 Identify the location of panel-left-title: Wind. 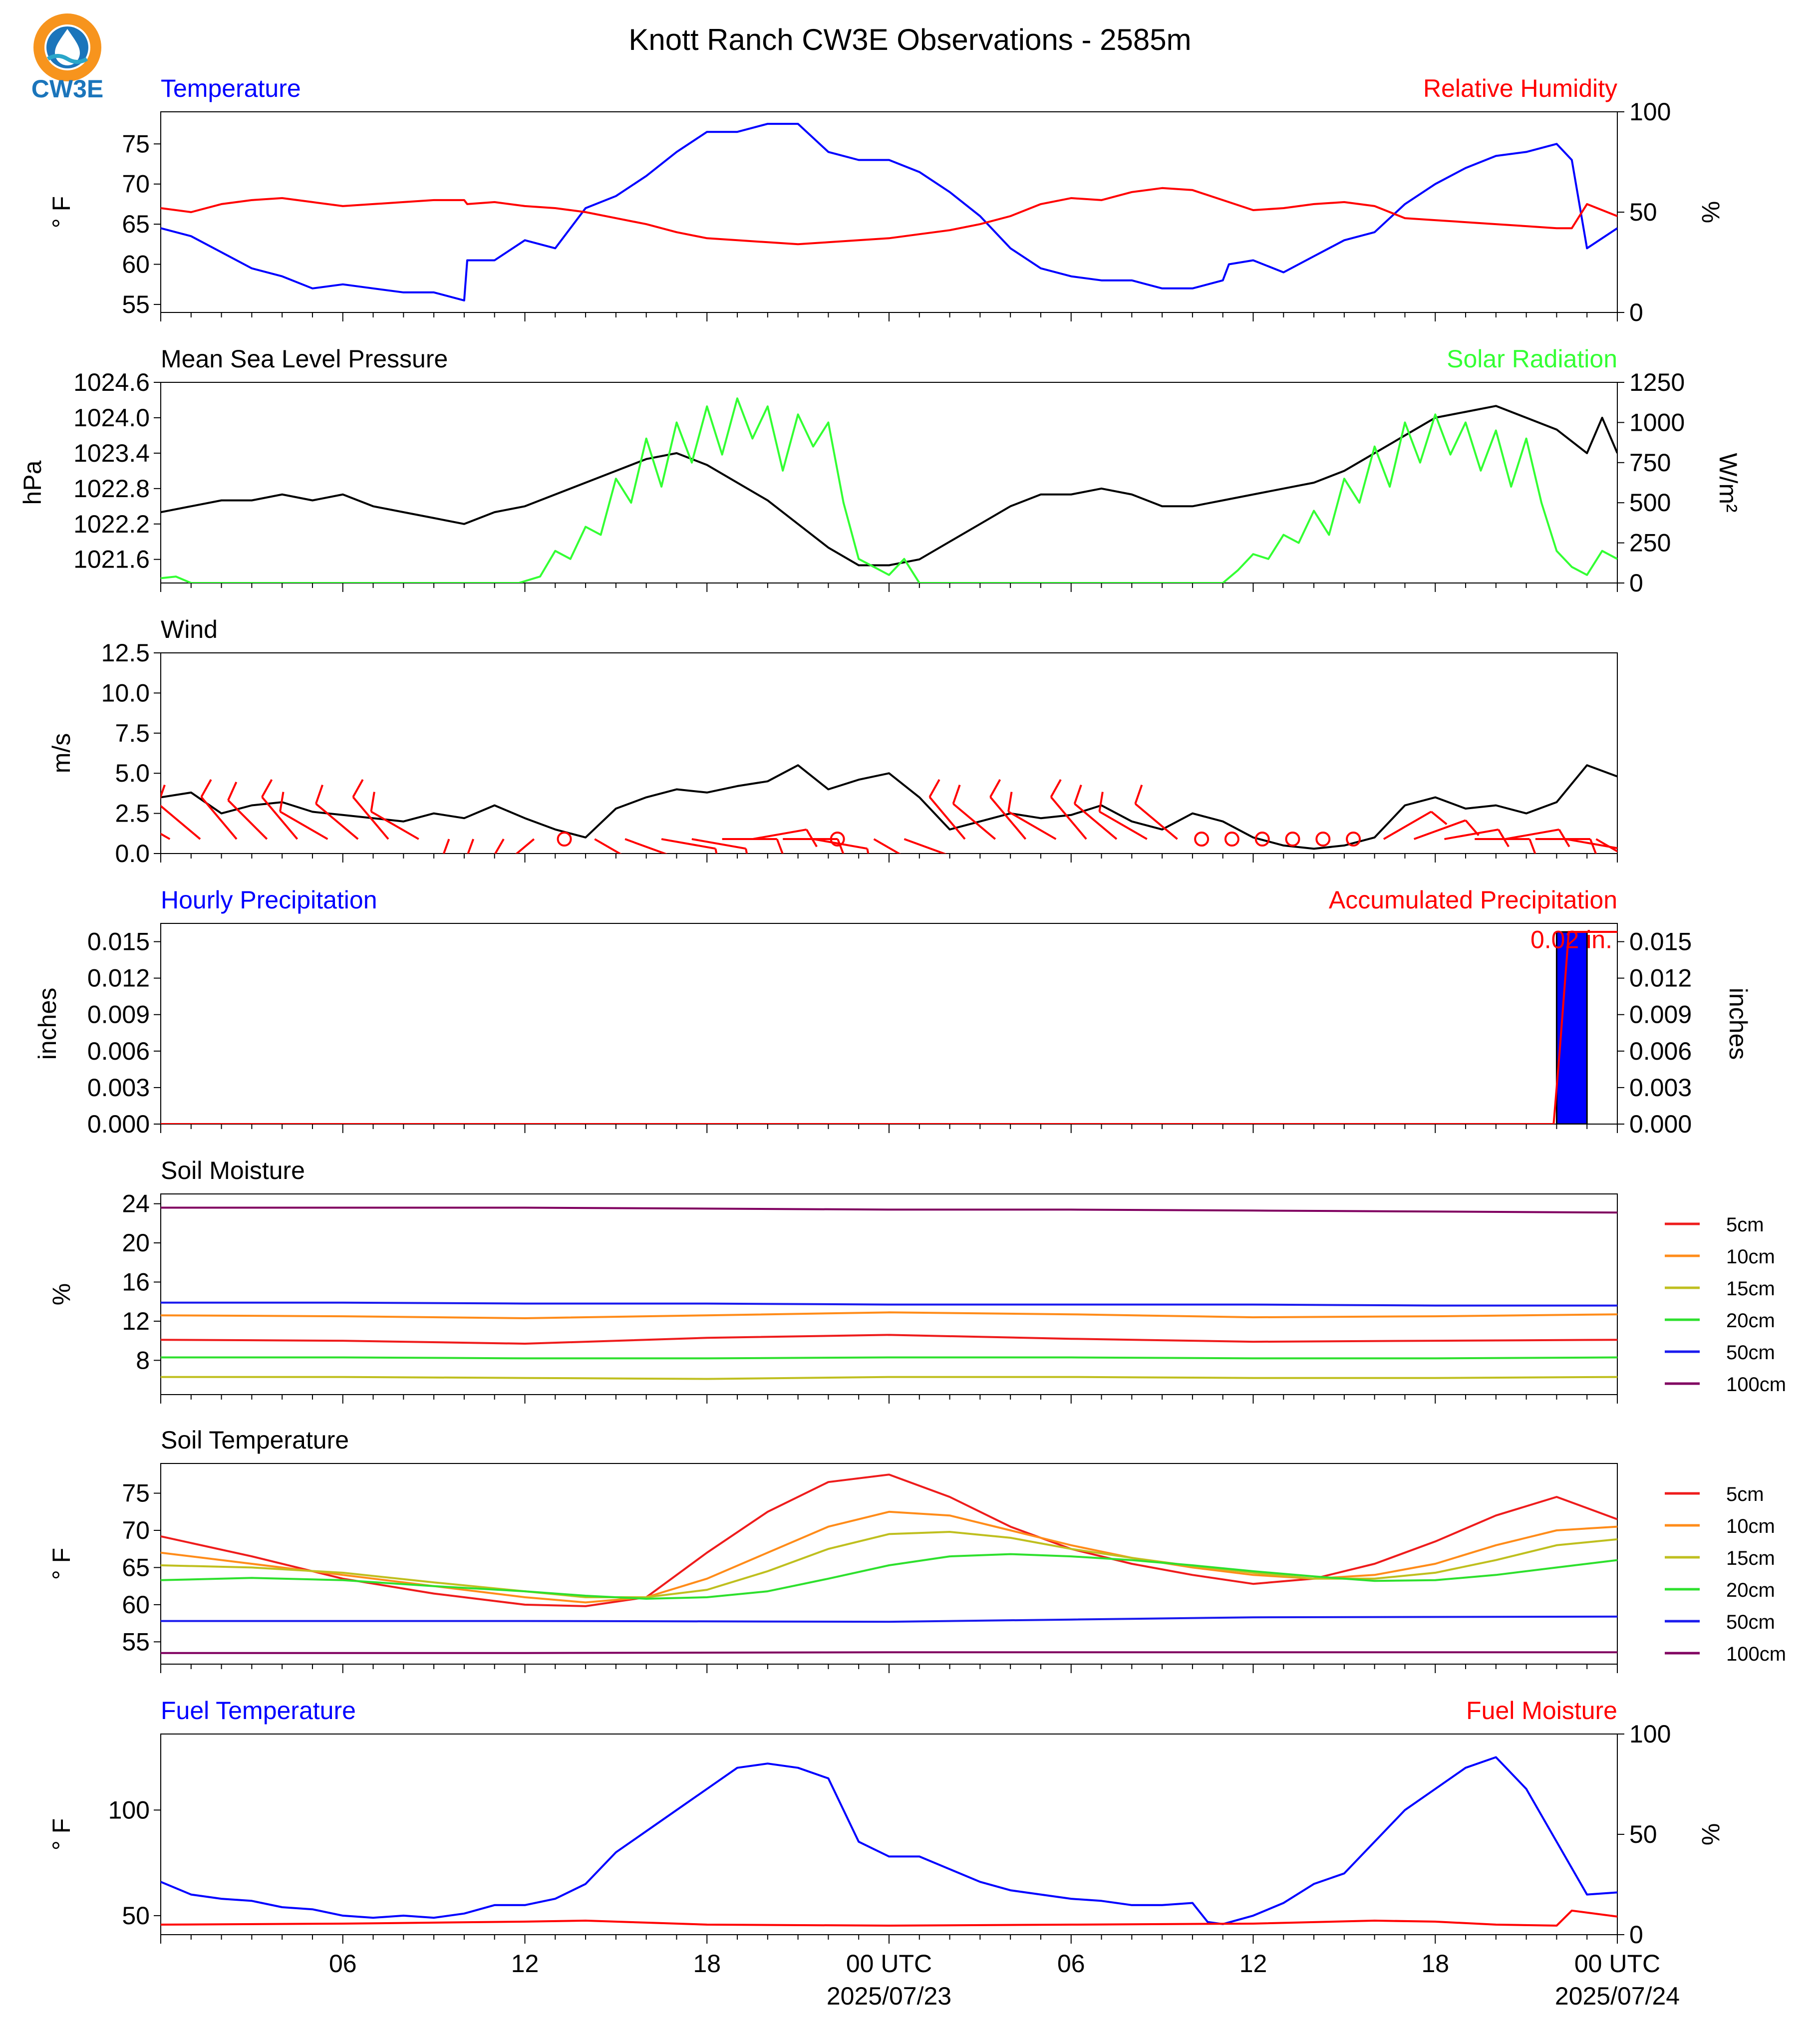
(189, 629).